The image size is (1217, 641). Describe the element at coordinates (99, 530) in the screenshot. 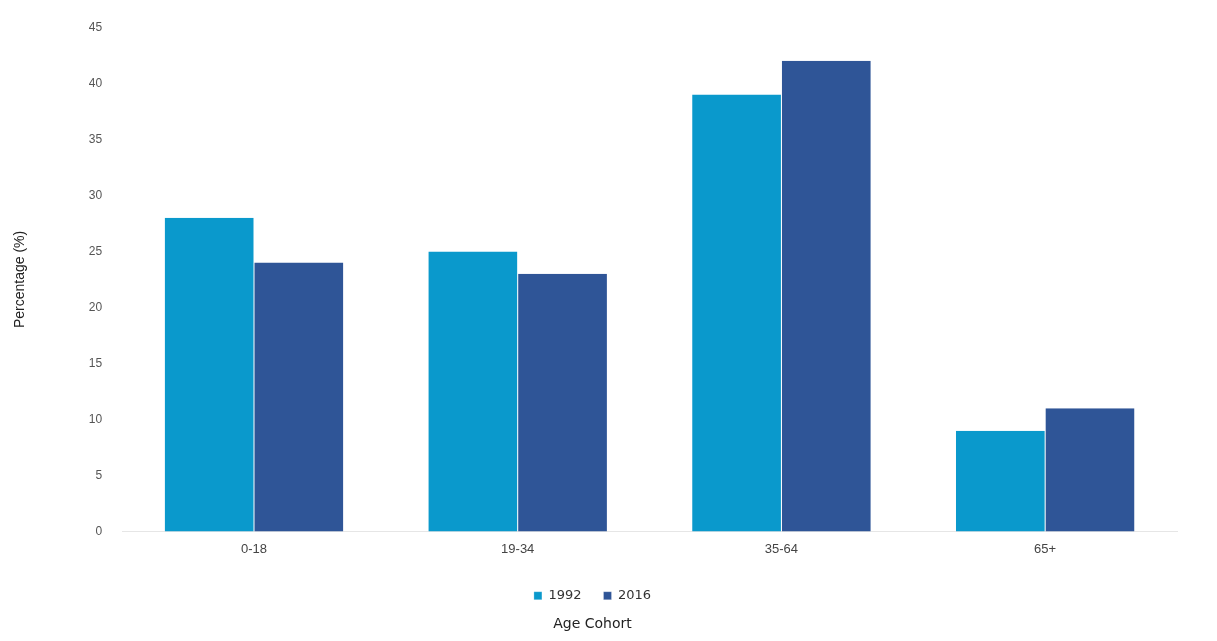

I see `y-tick-label: 0` at that location.